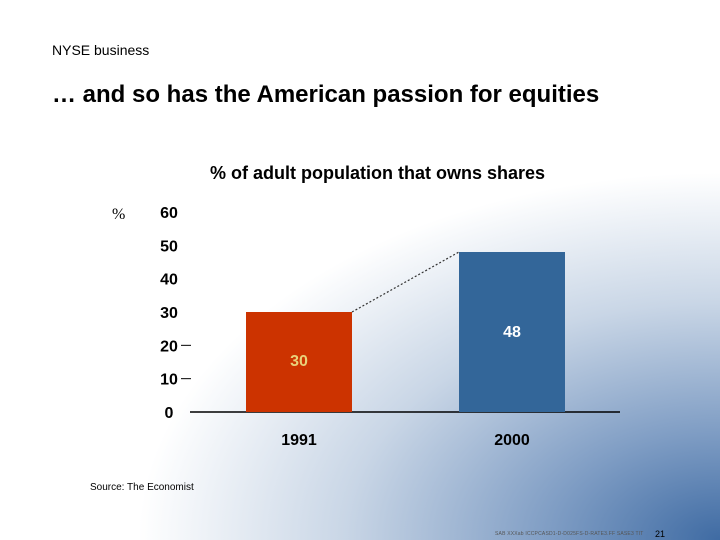 This screenshot has width=720, height=540. I want to click on y-tick-label: 30, so click(169, 313).